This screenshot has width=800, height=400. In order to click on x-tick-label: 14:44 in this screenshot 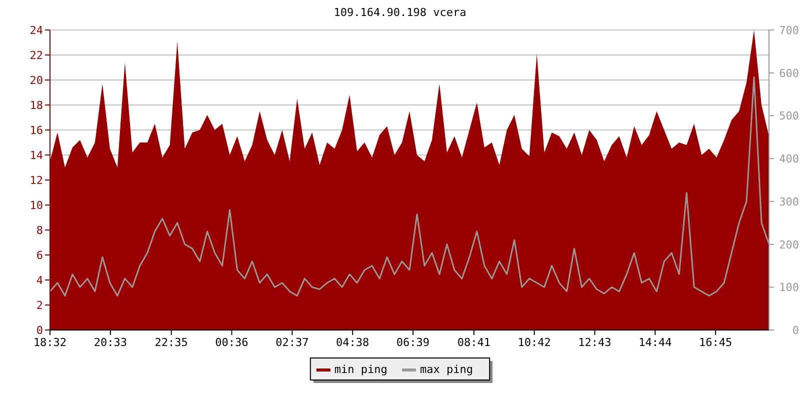, I will do `click(655, 342)`.